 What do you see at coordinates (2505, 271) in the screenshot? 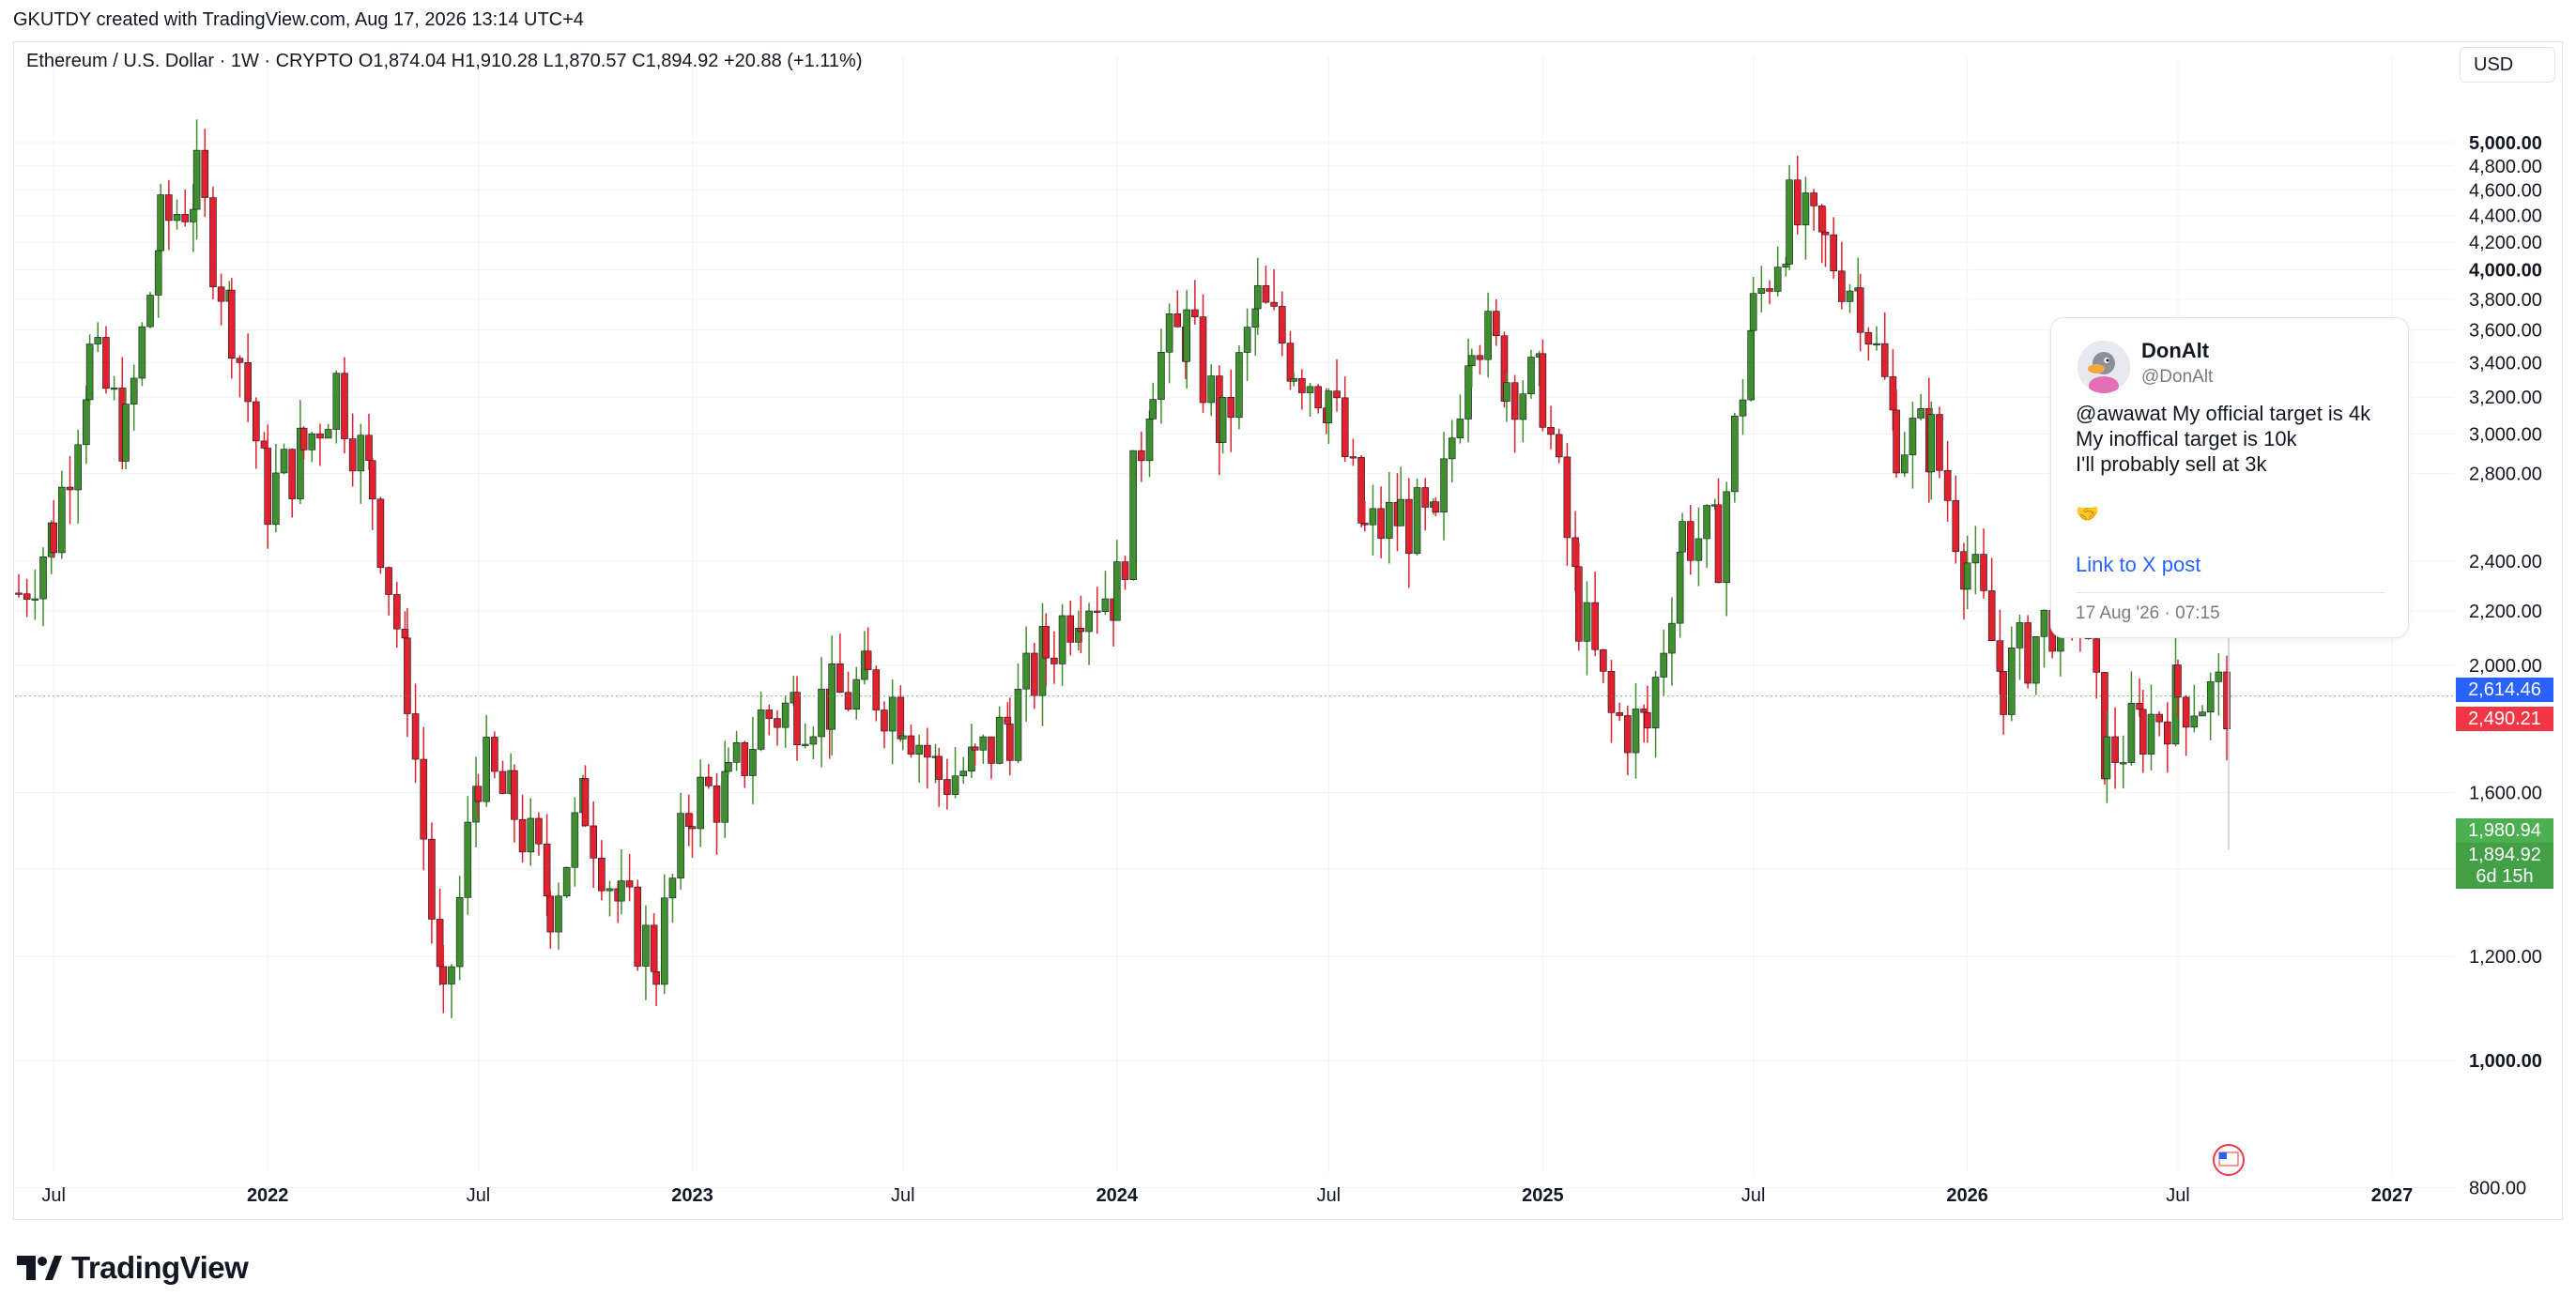
I see `price-axis-tick-label: 4,000.00` at bounding box center [2505, 271].